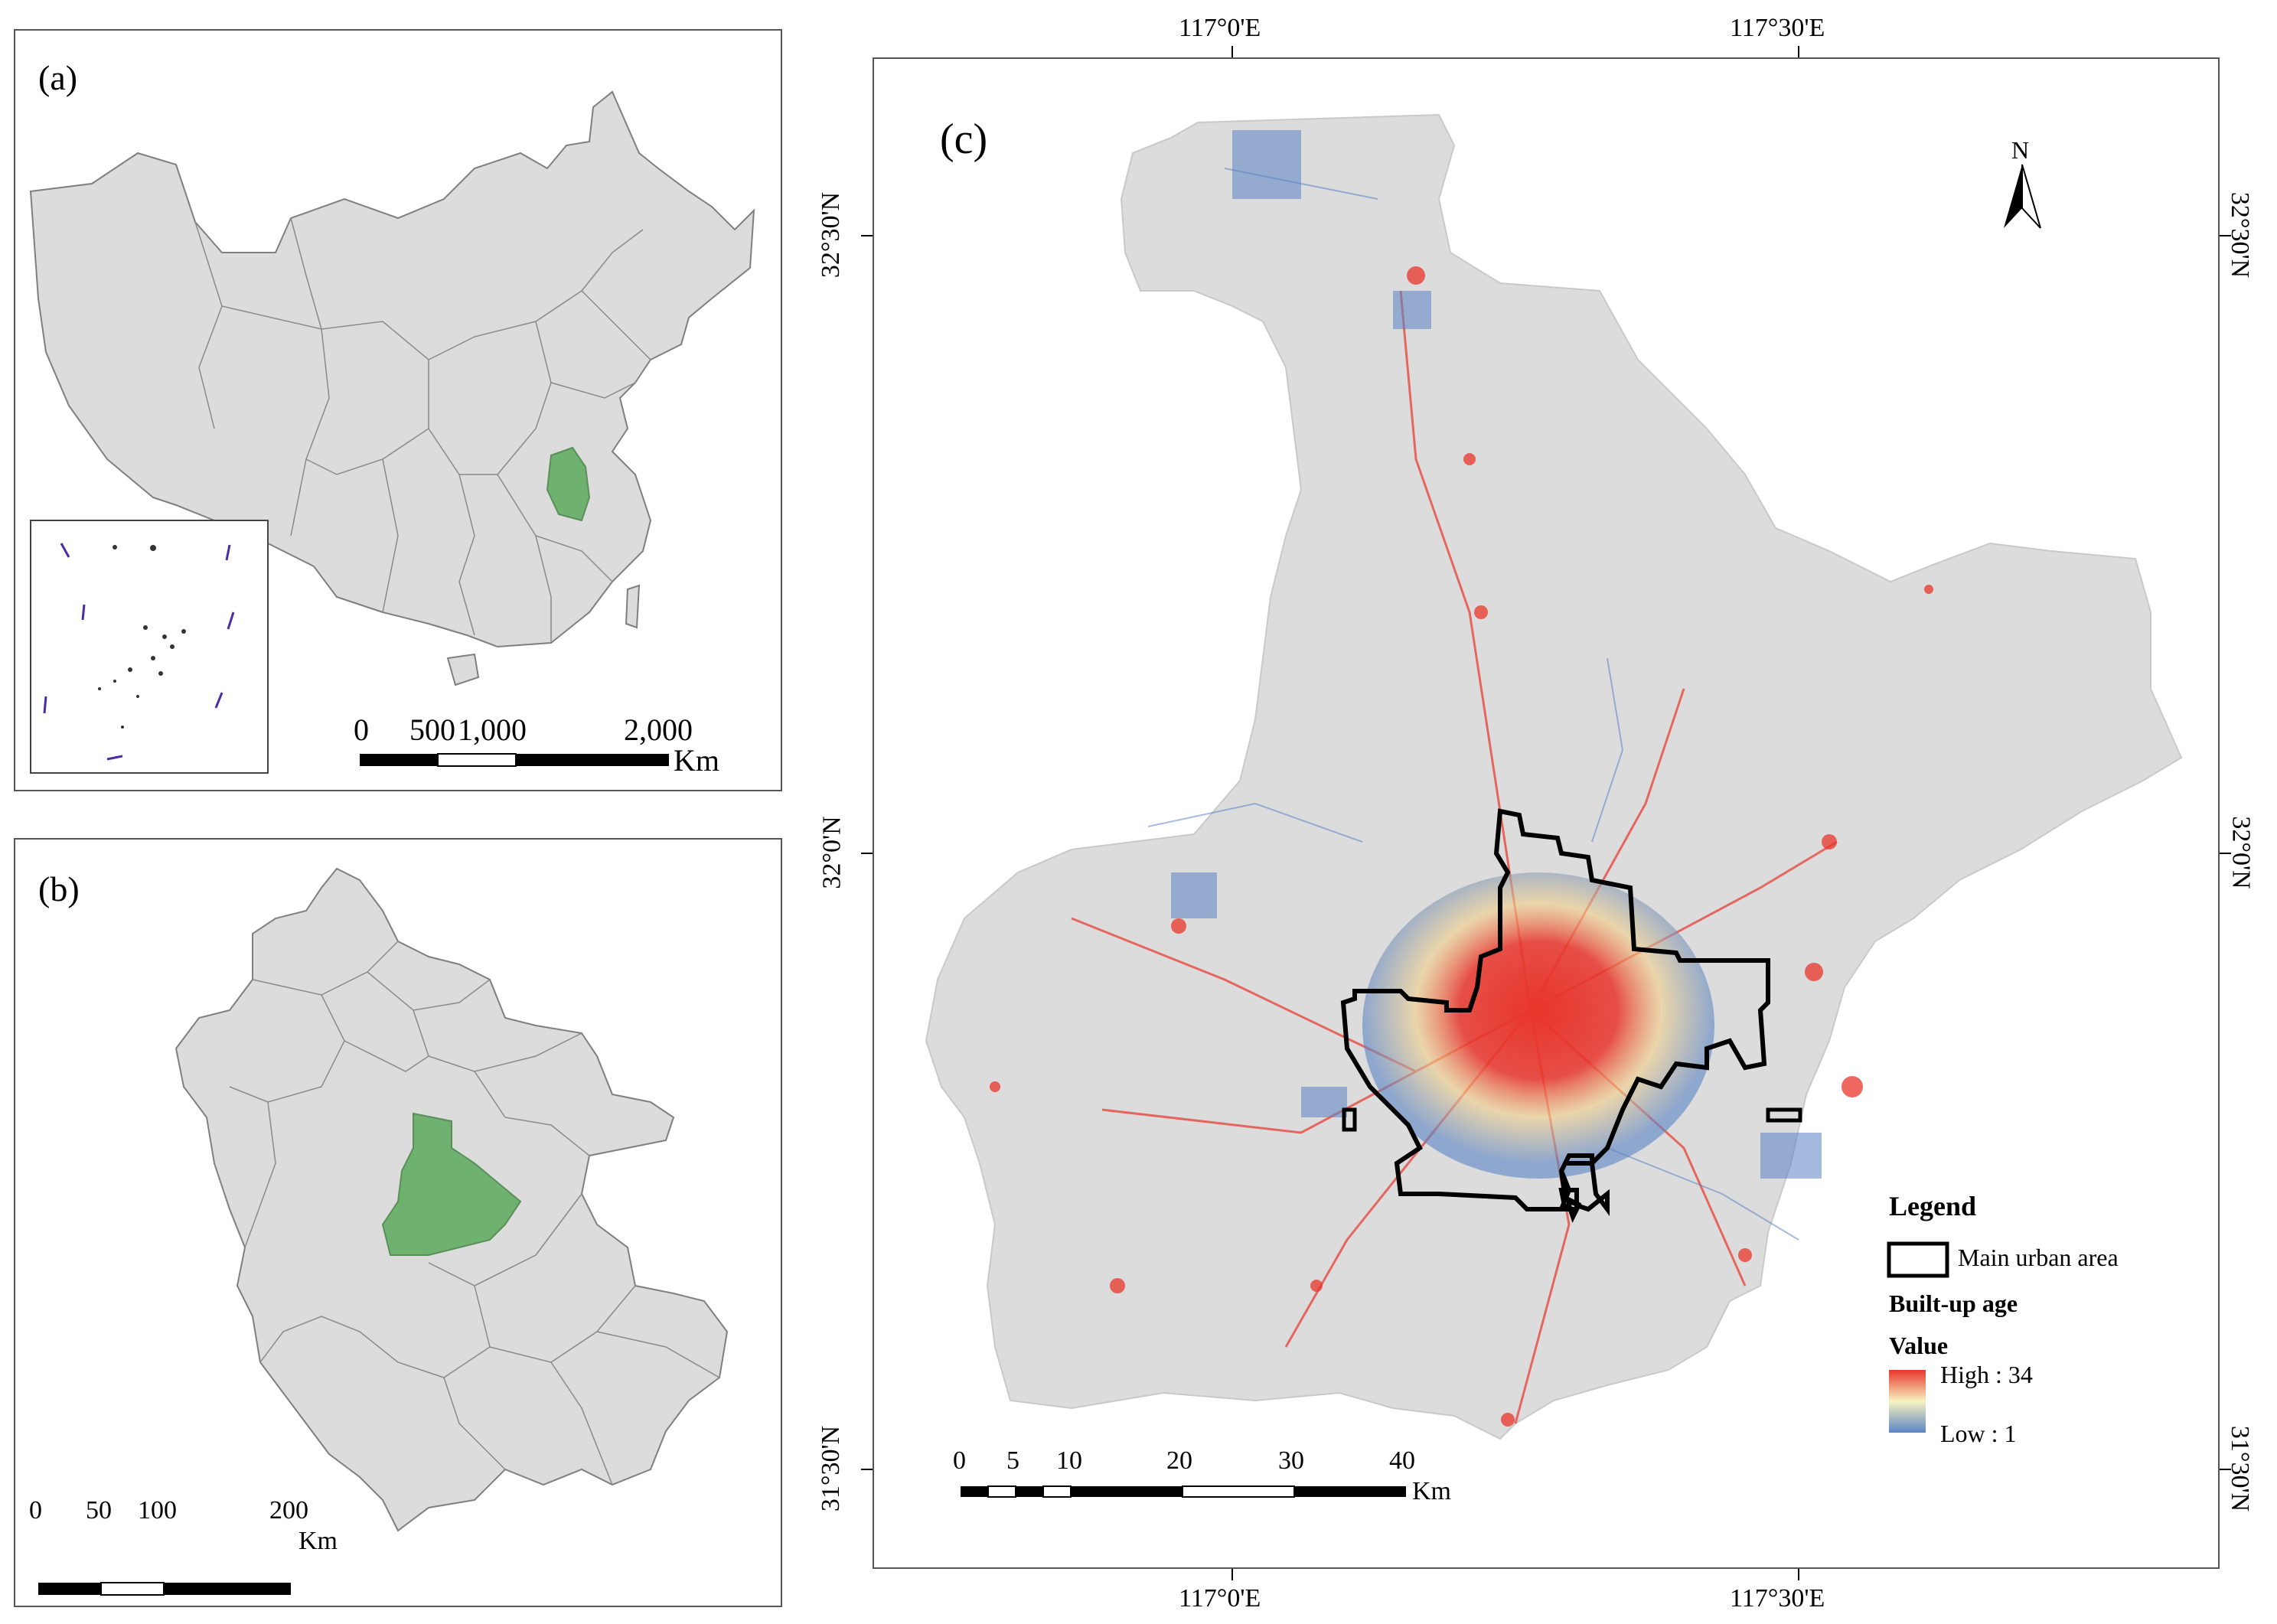 The image size is (2277, 1624). Describe the element at coordinates (59, 888) in the screenshot. I see `panel-b-label: (b)` at that location.